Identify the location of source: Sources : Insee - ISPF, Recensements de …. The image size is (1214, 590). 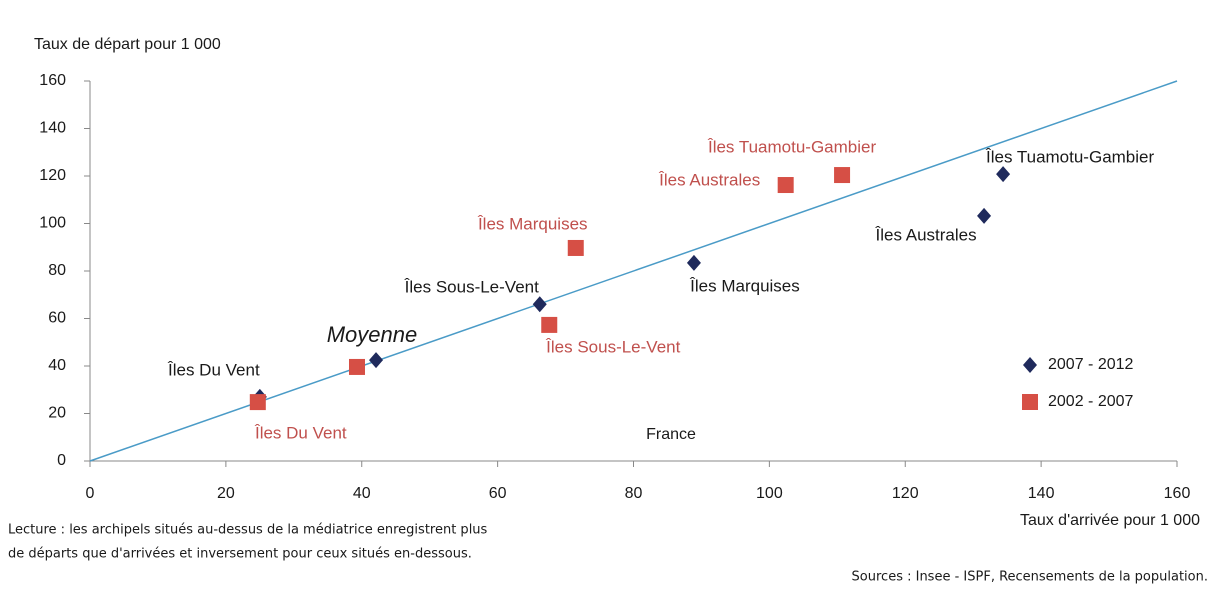
(1030, 577).